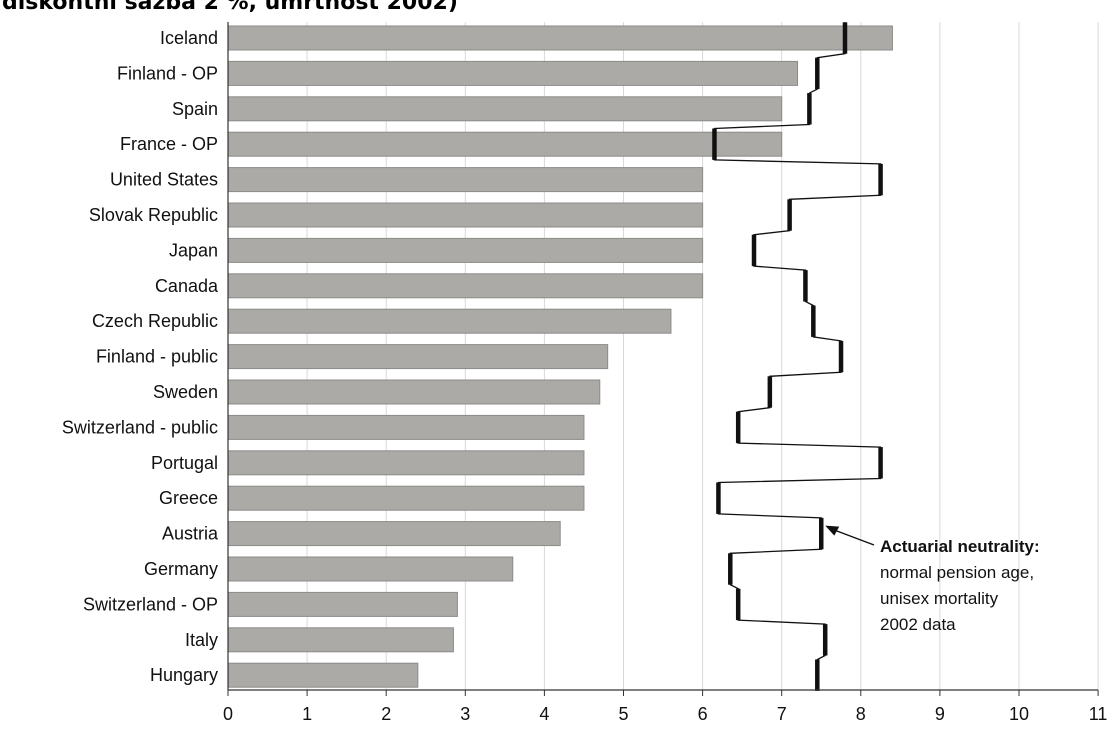 The width and height of the screenshot is (1120, 731). I want to click on tick-label: 1, so click(307, 714).